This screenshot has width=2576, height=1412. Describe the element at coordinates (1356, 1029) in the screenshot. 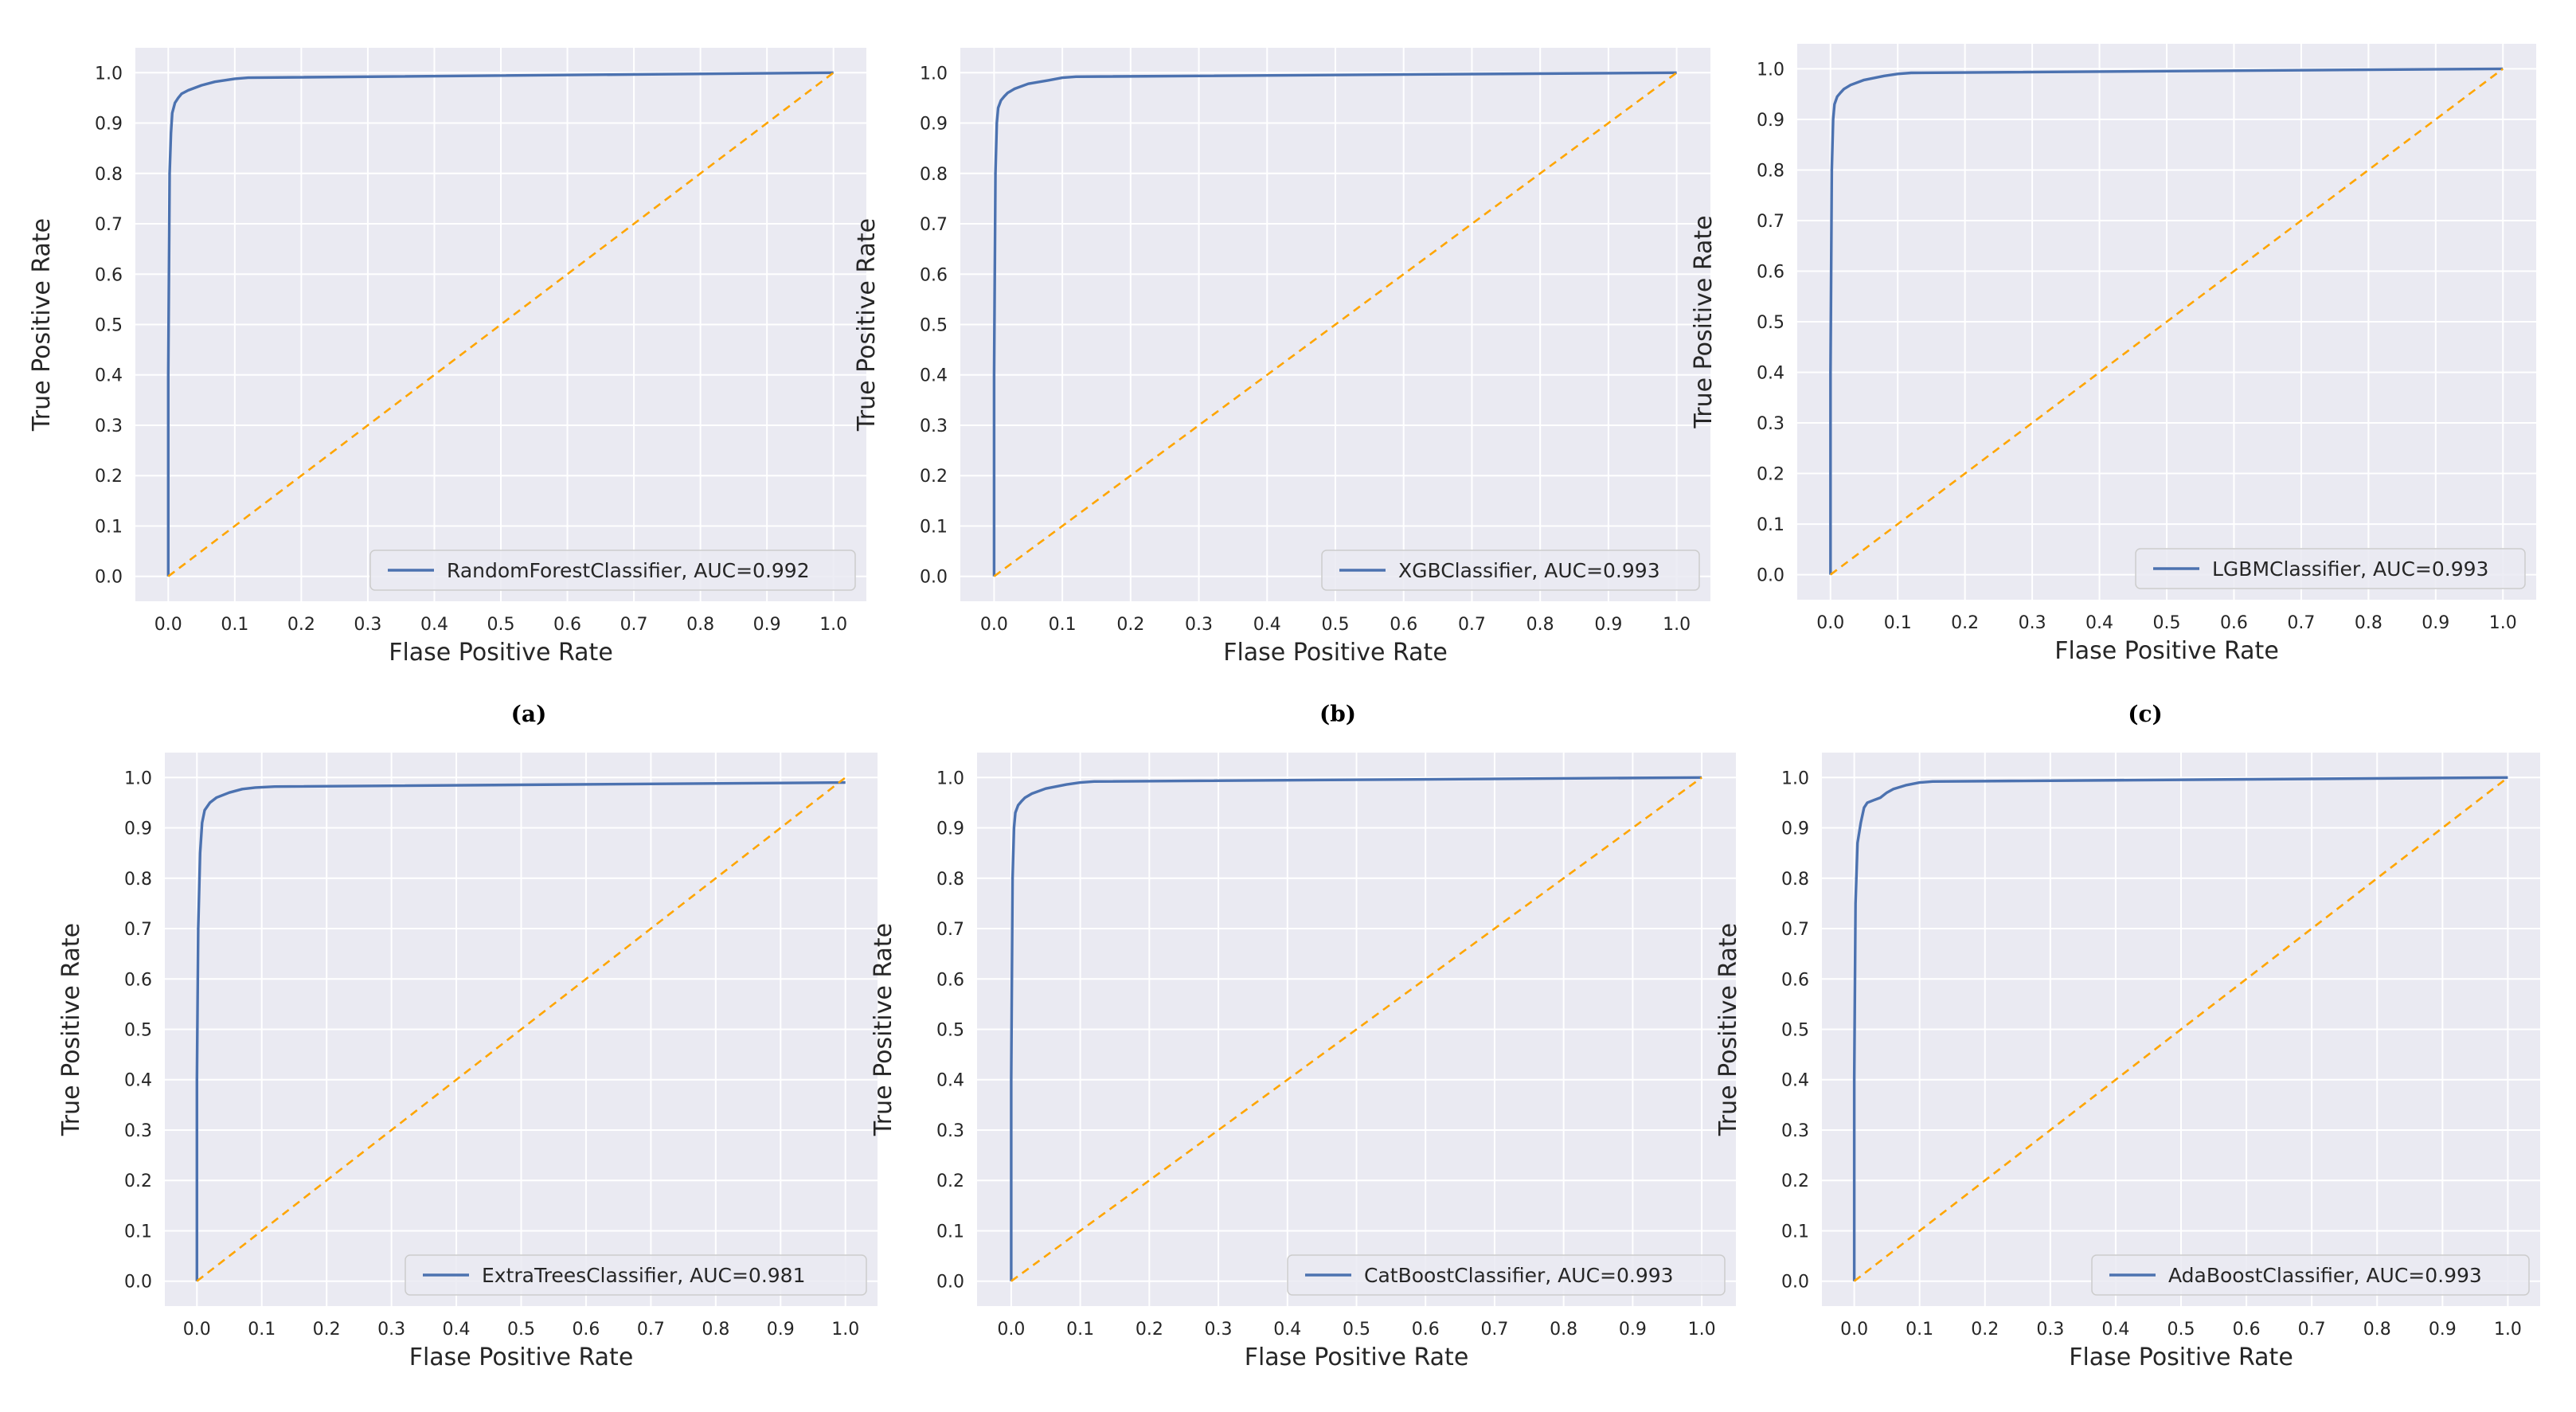

I see `chart-5-diagonal-reference-line` at that location.